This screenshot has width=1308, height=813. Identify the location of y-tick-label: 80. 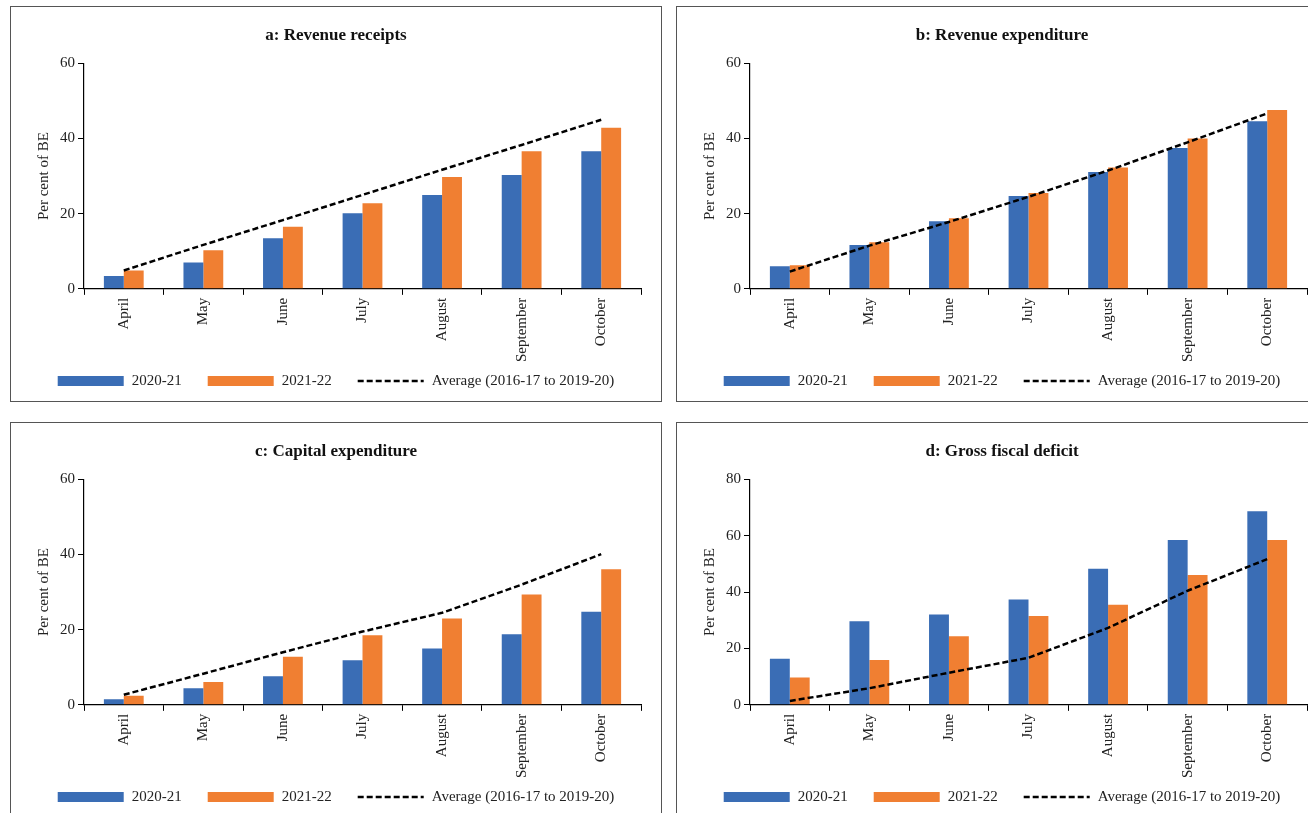
(733, 478).